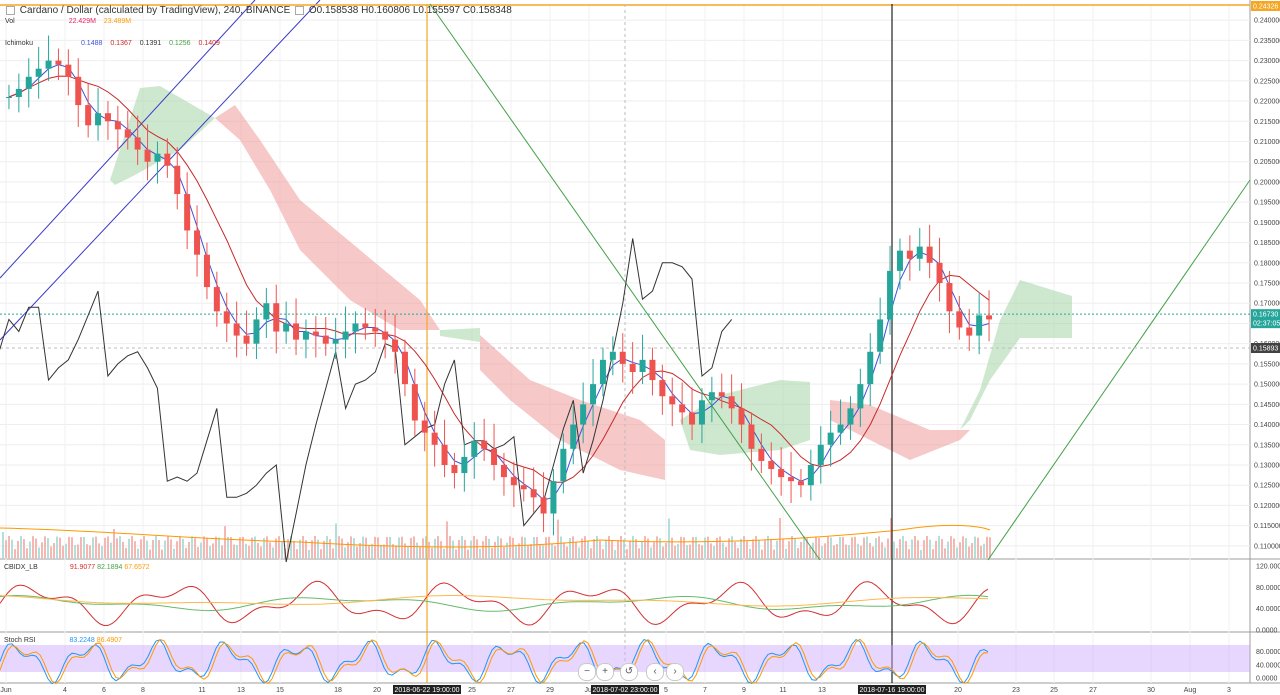 This screenshot has height=695, width=1280. I want to click on zoom-in-button: +, so click(605, 672).